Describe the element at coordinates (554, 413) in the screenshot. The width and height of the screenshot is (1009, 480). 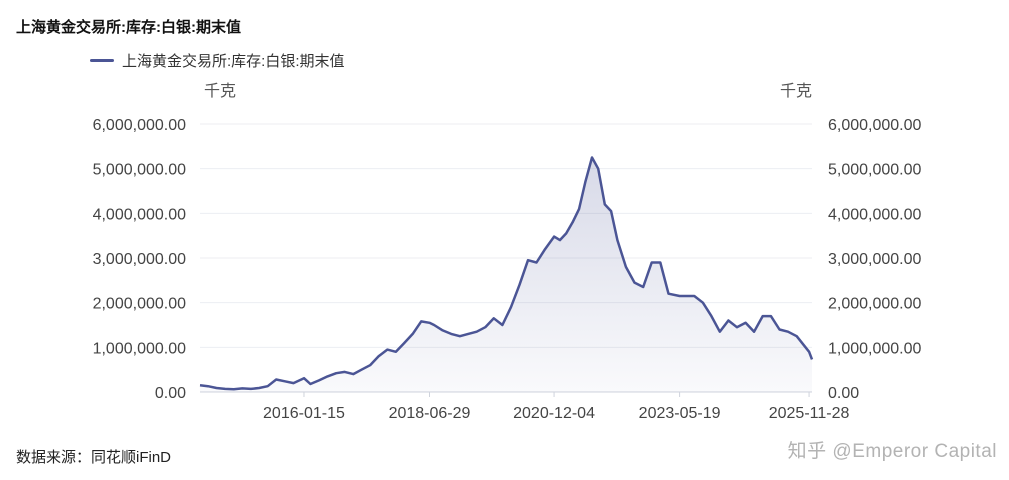
I see `x-tick-label: 2020-12-04` at that location.